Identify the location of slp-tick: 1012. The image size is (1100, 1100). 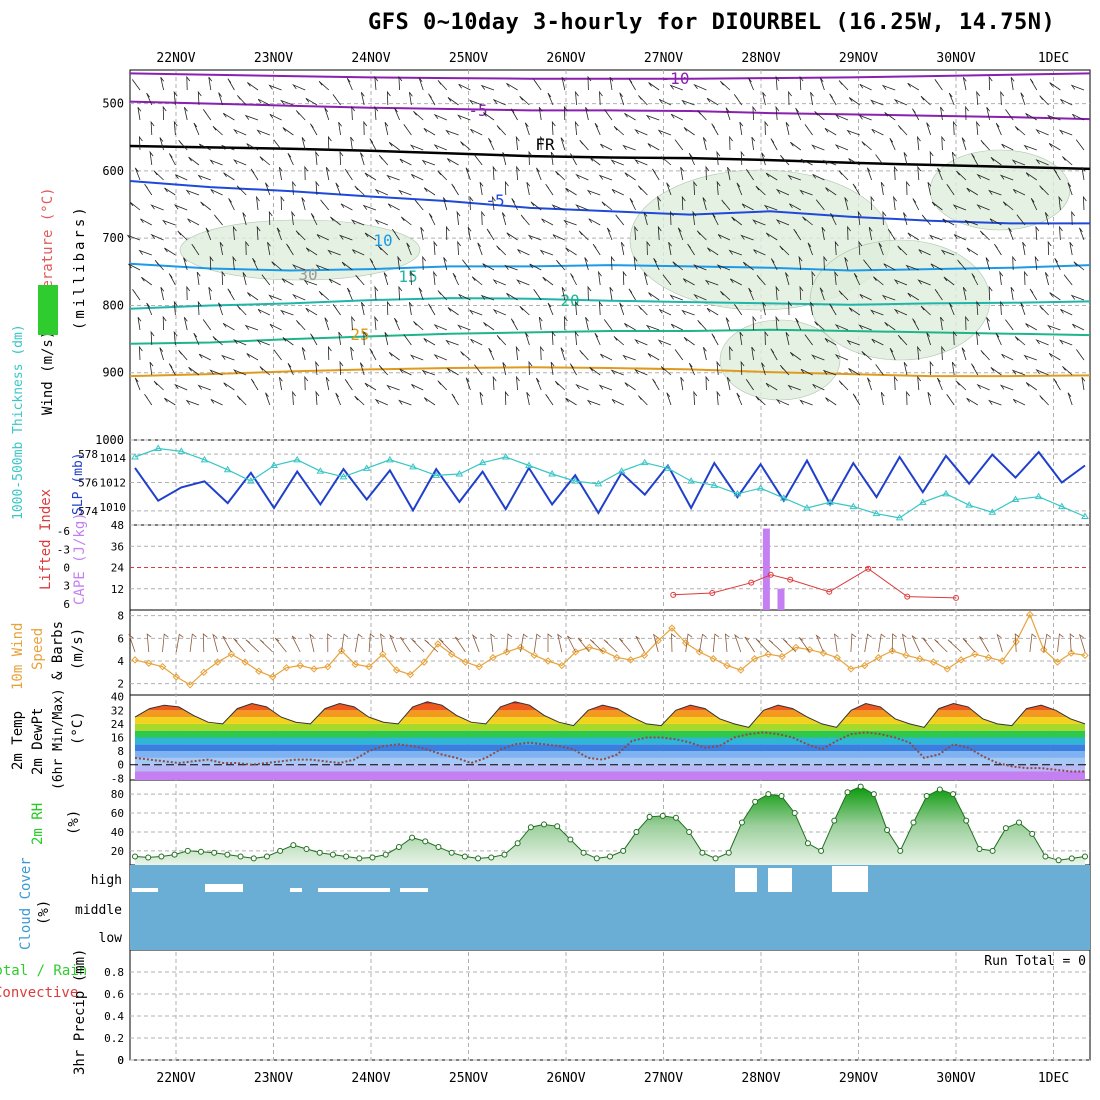
(113, 483).